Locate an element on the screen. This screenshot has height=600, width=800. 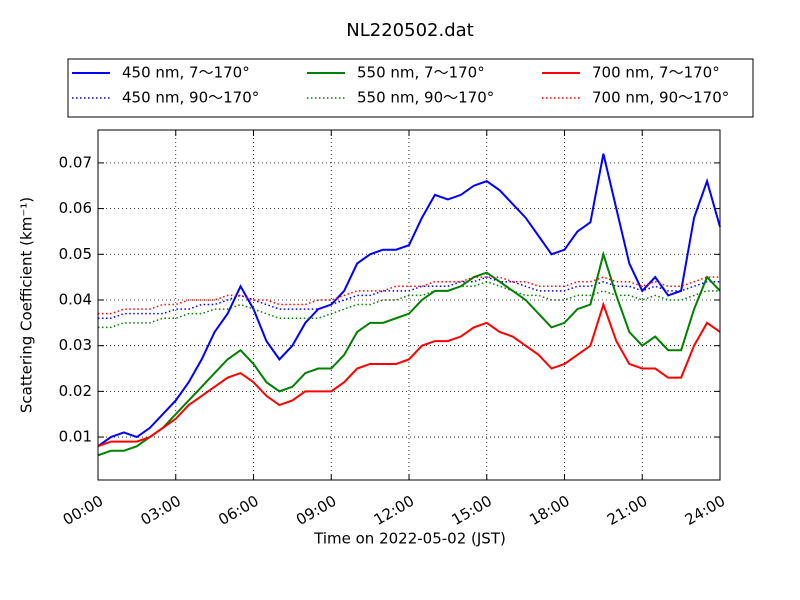
chart-title: NL220502.dat is located at coordinates (409, 30).